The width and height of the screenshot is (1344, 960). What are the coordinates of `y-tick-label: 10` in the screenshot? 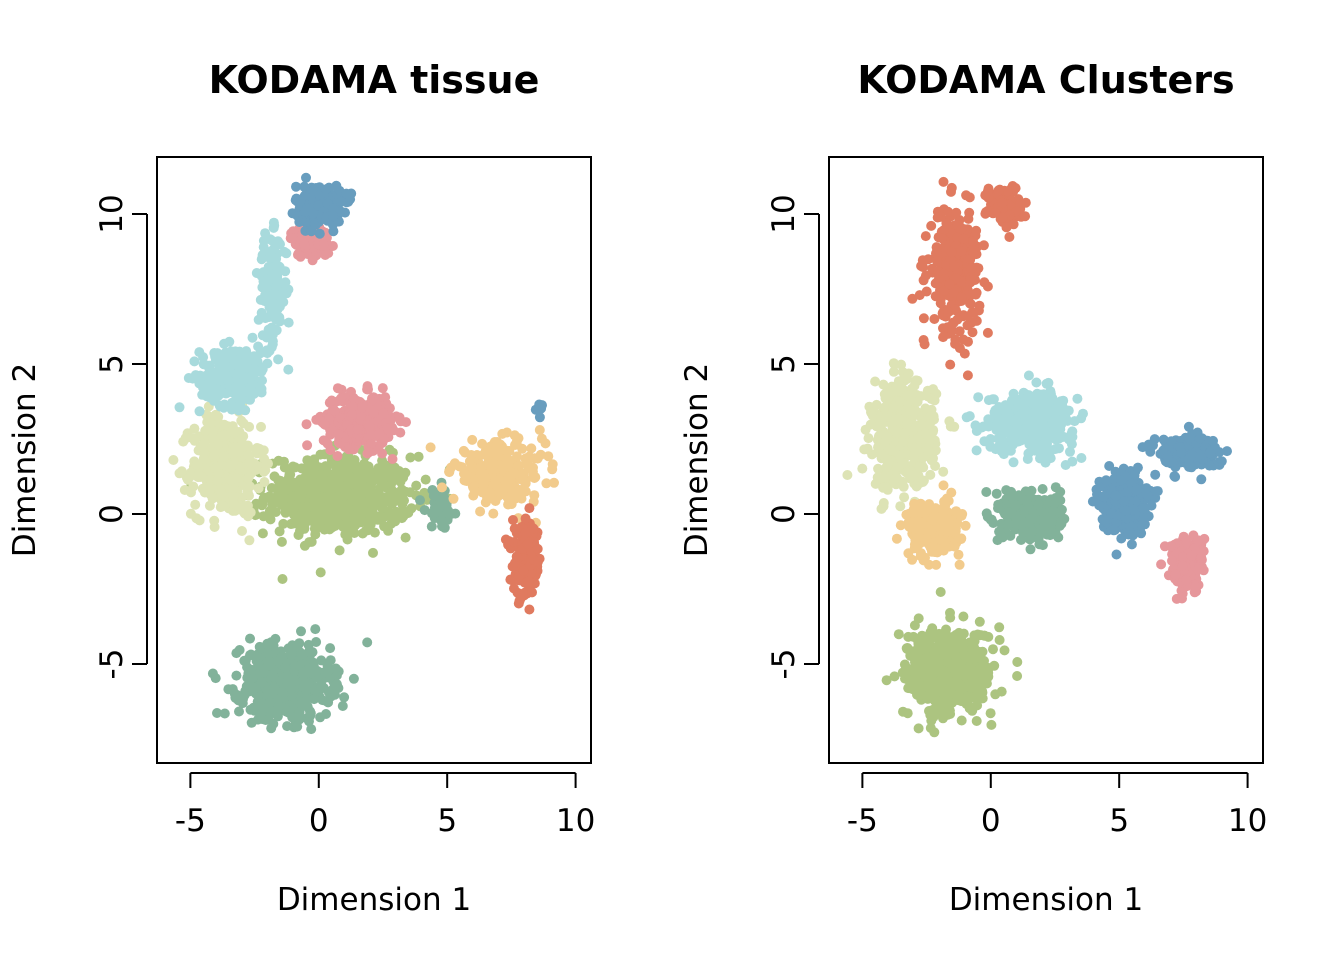 It's located at (112, 213).